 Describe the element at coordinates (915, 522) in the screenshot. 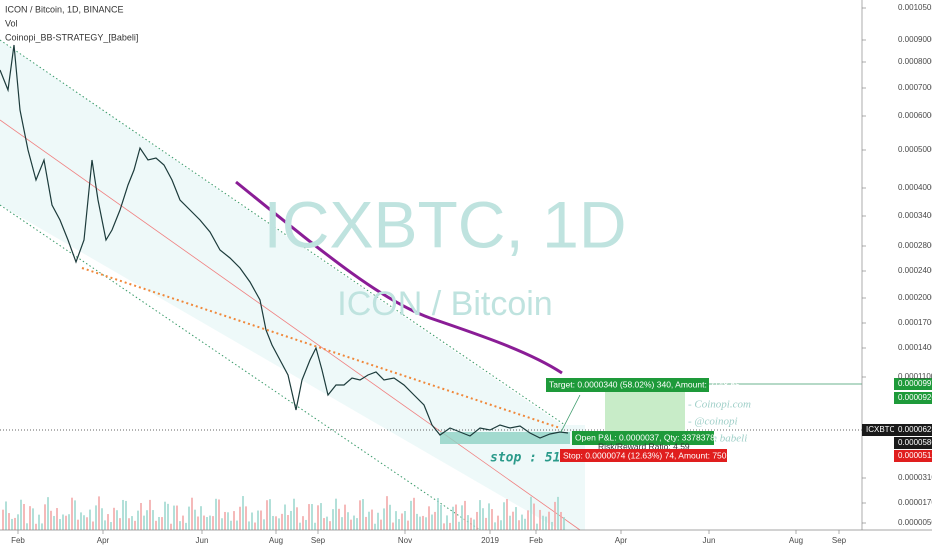

I see `price-label: 0.0000050` at that location.